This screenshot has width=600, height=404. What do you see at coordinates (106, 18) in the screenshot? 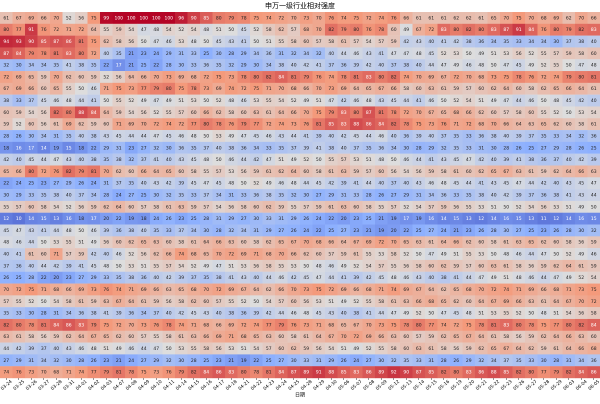
I see `cell-label: 99` at bounding box center [106, 18].